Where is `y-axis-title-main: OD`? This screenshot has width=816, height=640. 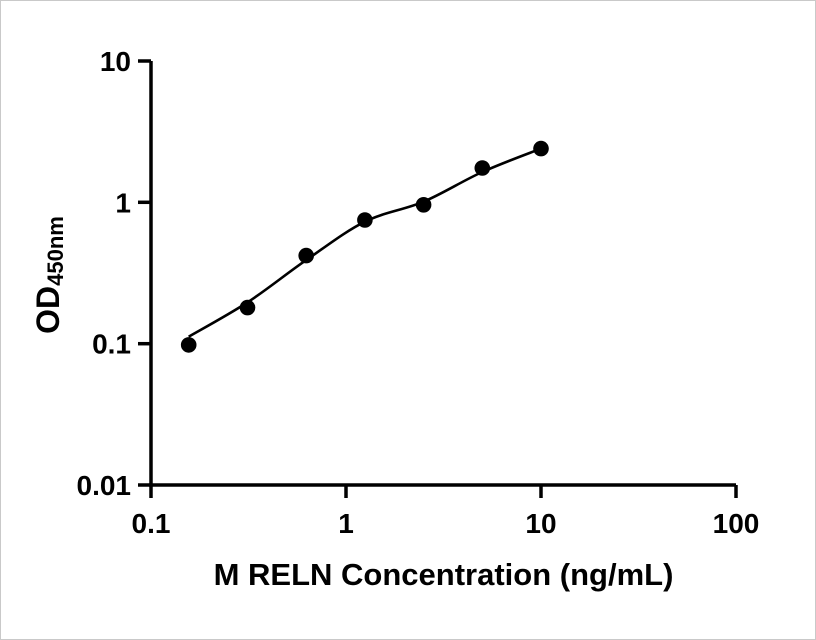
y-axis-title-main: OD is located at coordinates (48, 309).